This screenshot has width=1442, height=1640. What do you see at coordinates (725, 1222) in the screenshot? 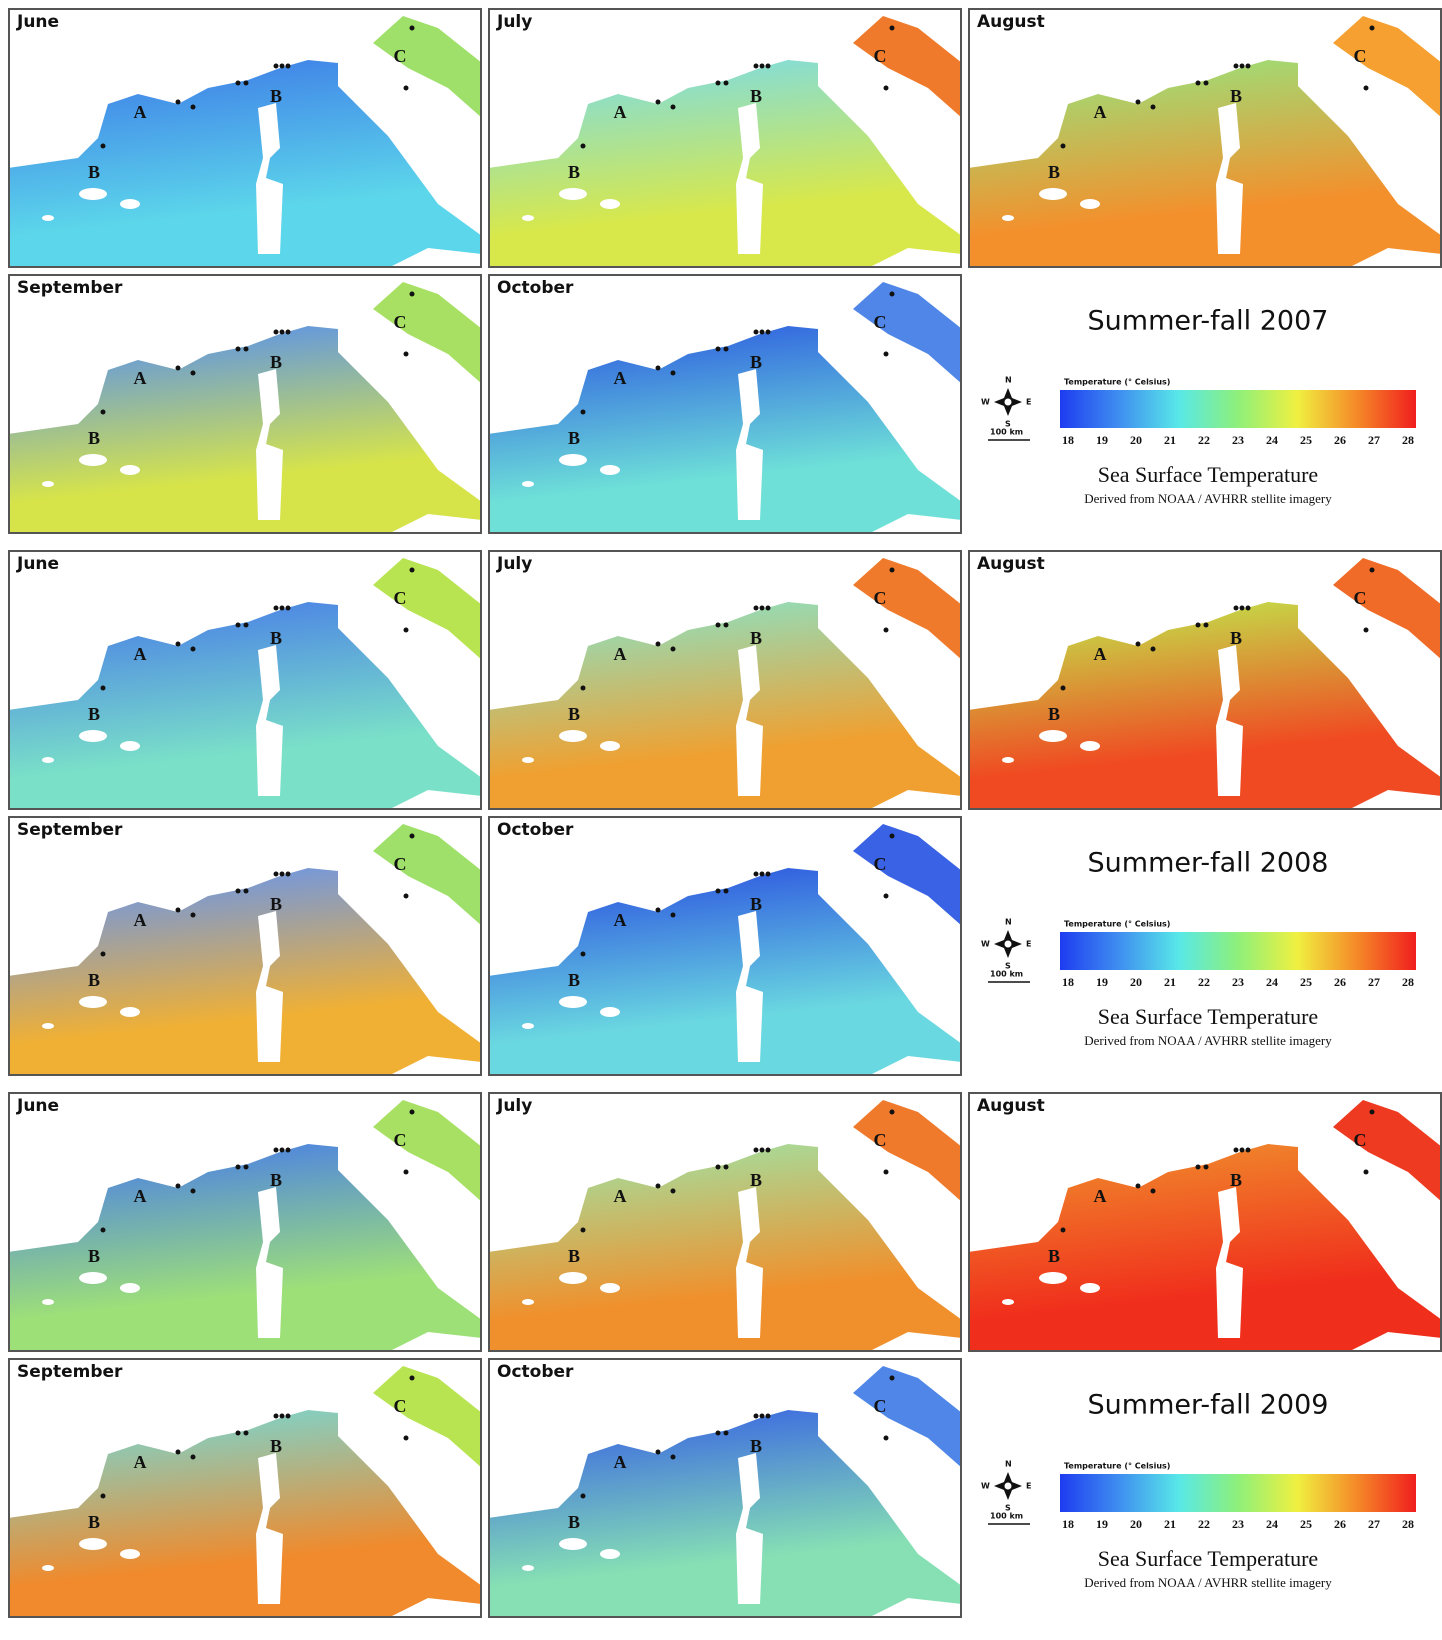
I see `map-panel: A B B C July` at bounding box center [725, 1222].